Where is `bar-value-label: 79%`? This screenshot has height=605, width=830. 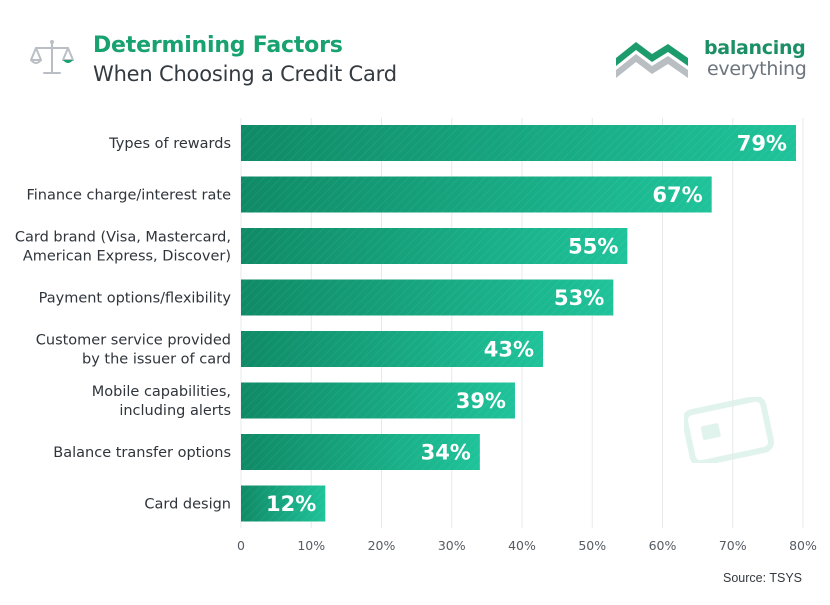 bar-value-label: 79% is located at coordinates (762, 144).